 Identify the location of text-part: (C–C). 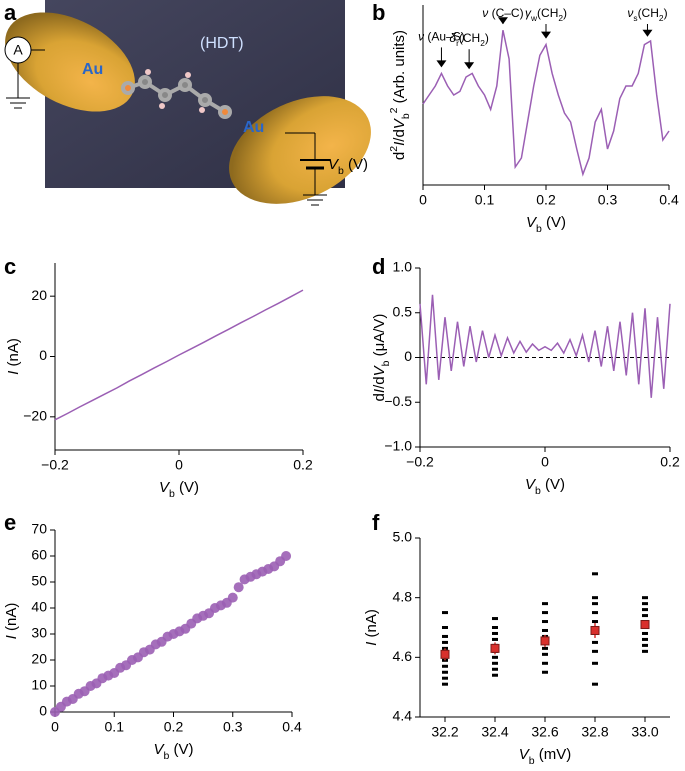
(505, 13).